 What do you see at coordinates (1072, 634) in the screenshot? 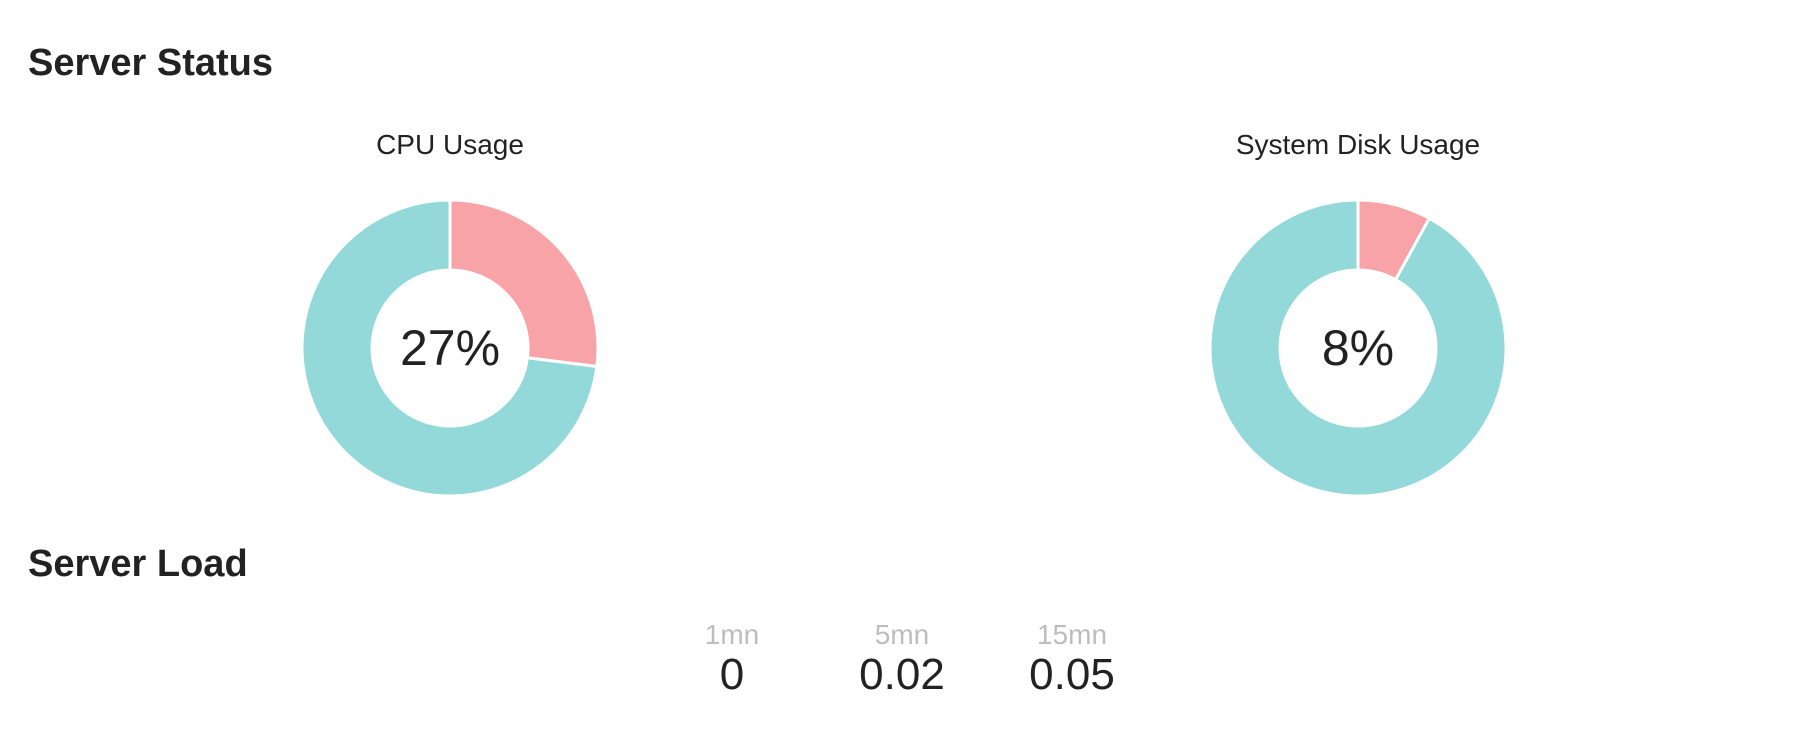
I see `load-15mn-label: 15mn` at bounding box center [1072, 634].